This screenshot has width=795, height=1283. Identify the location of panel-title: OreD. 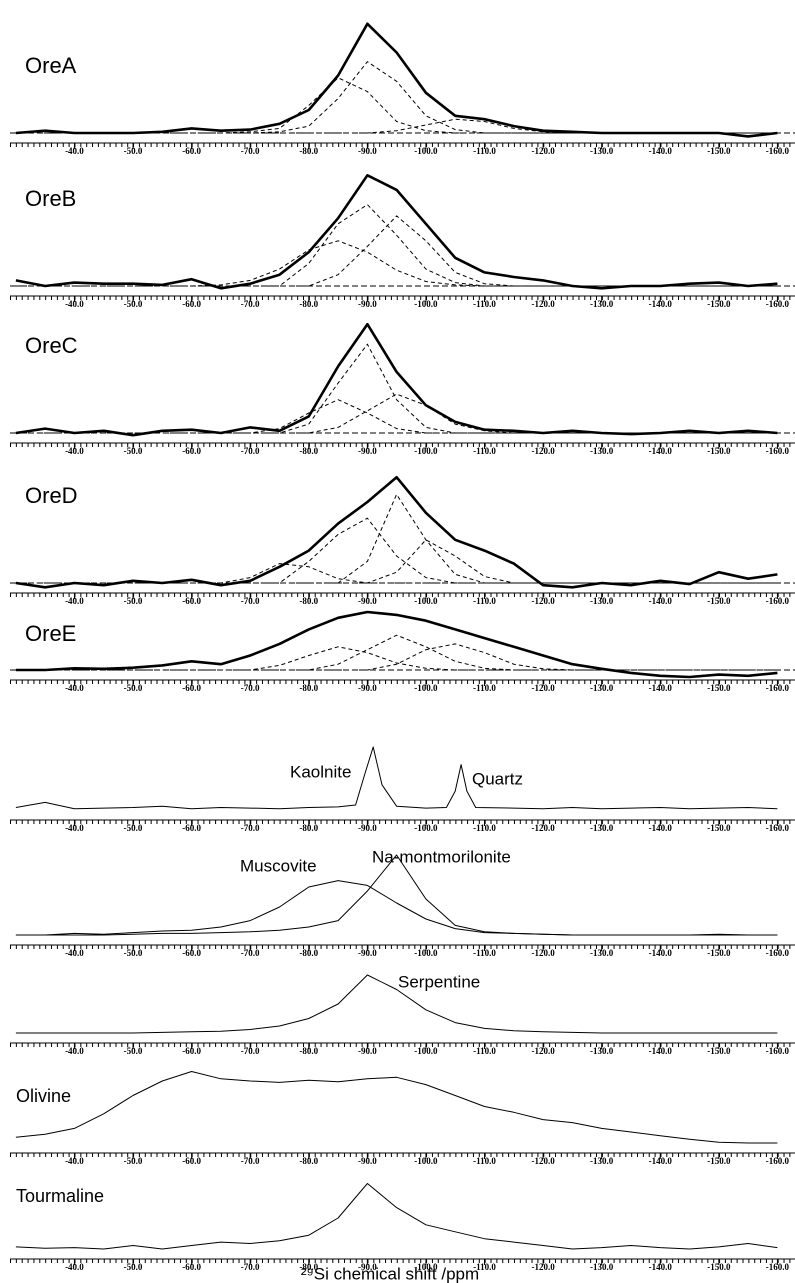
(51, 495).